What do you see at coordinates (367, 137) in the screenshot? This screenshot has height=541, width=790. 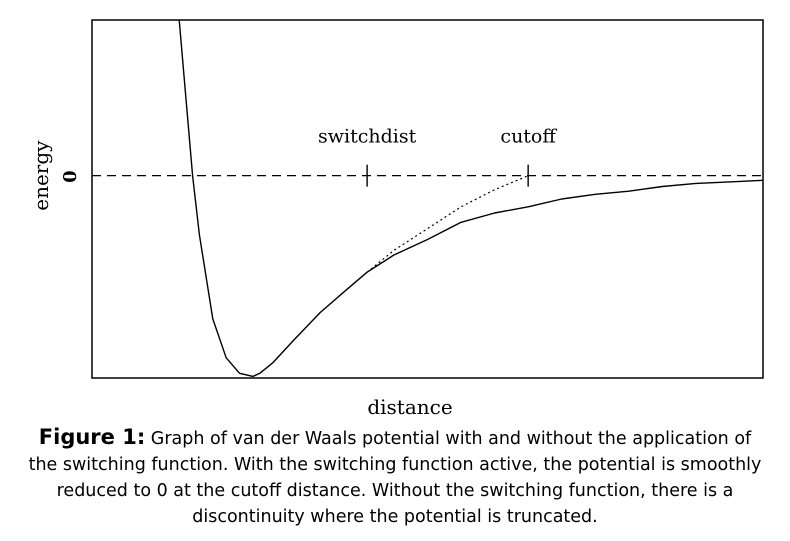 I see `switchdist-label: switchdist` at bounding box center [367, 137].